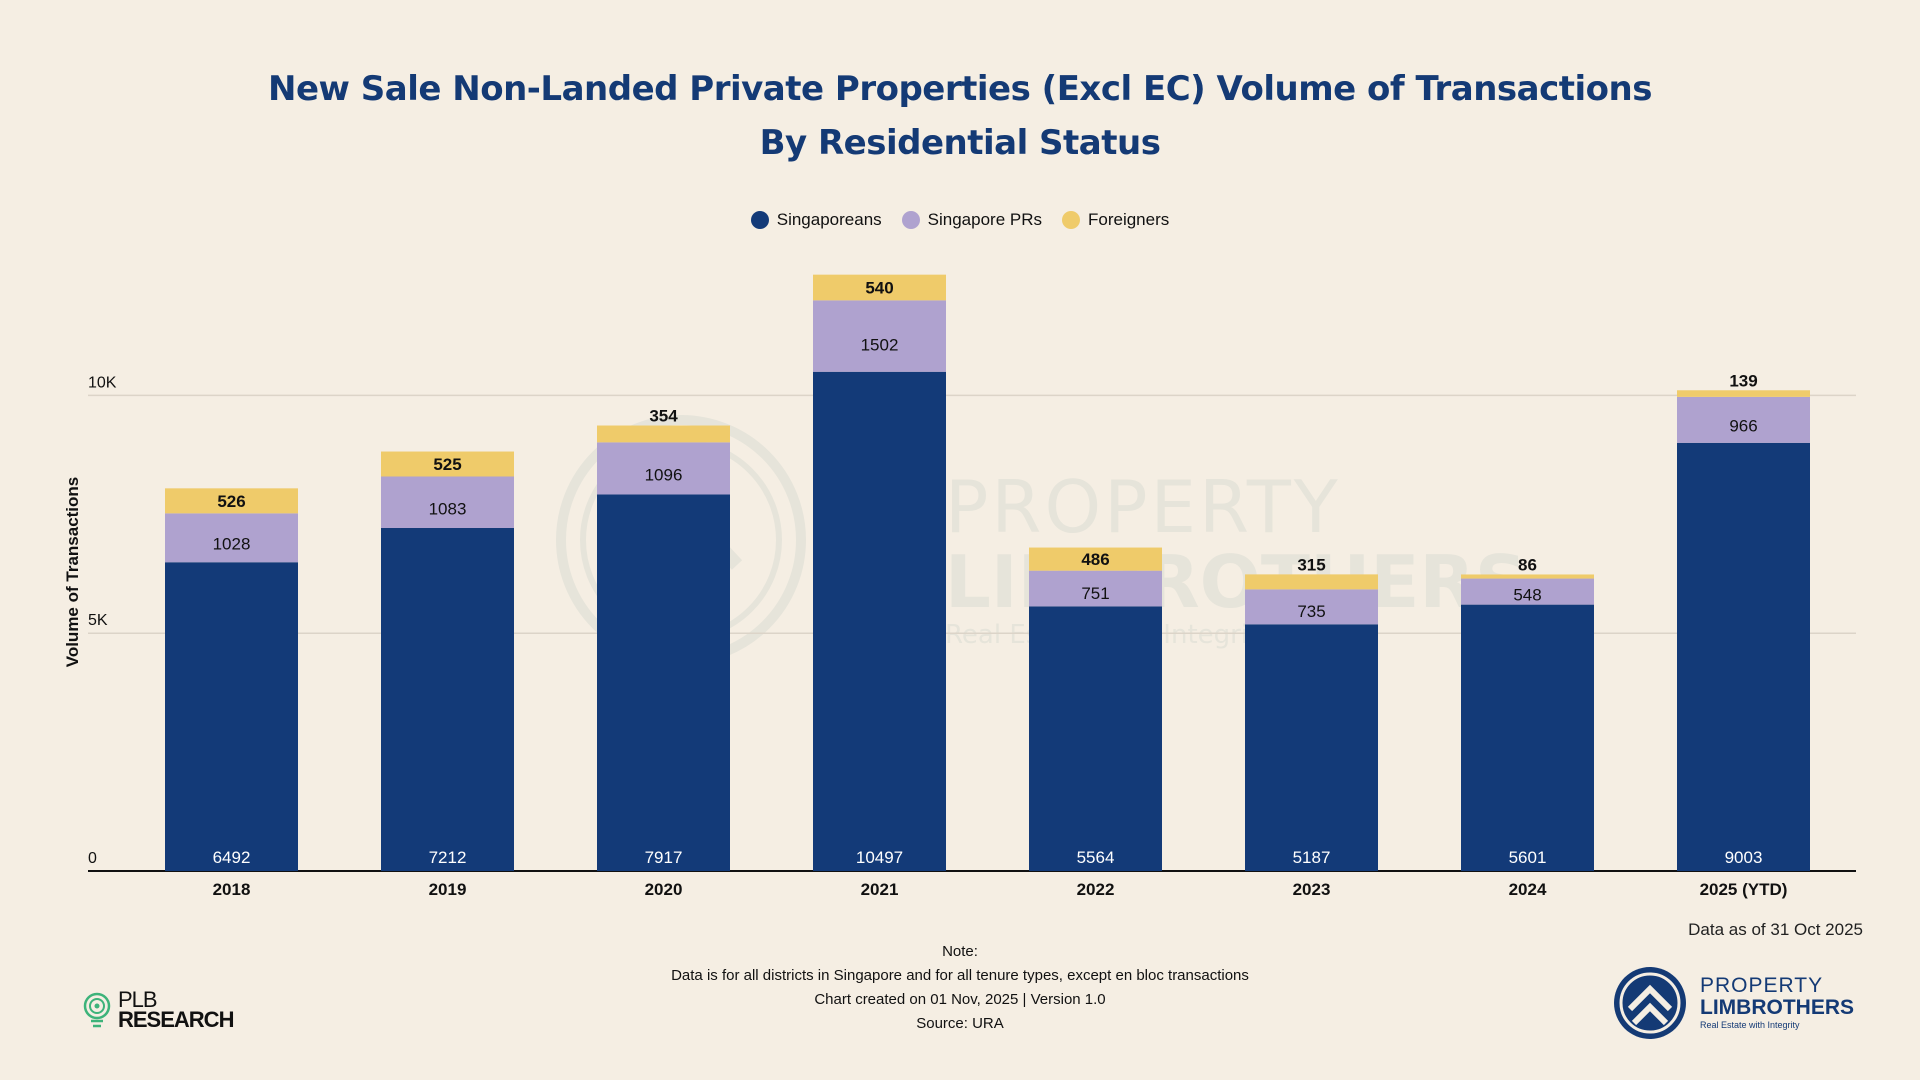  I want to click on legend-item-singaporeans: Singaporeans, so click(816, 220).